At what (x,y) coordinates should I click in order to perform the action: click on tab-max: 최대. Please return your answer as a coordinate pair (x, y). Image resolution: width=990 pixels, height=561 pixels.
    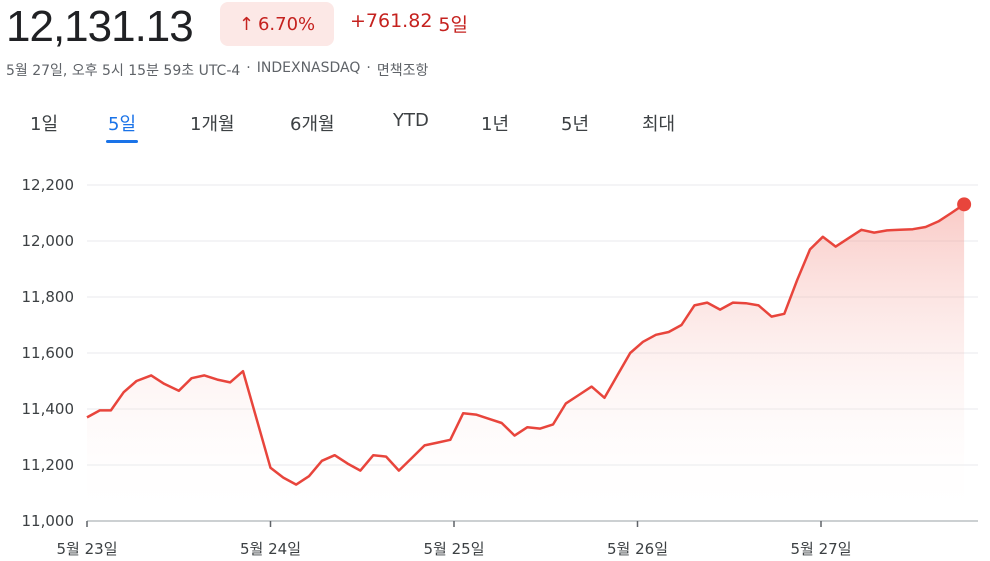
    Looking at the image, I should click on (659, 124).